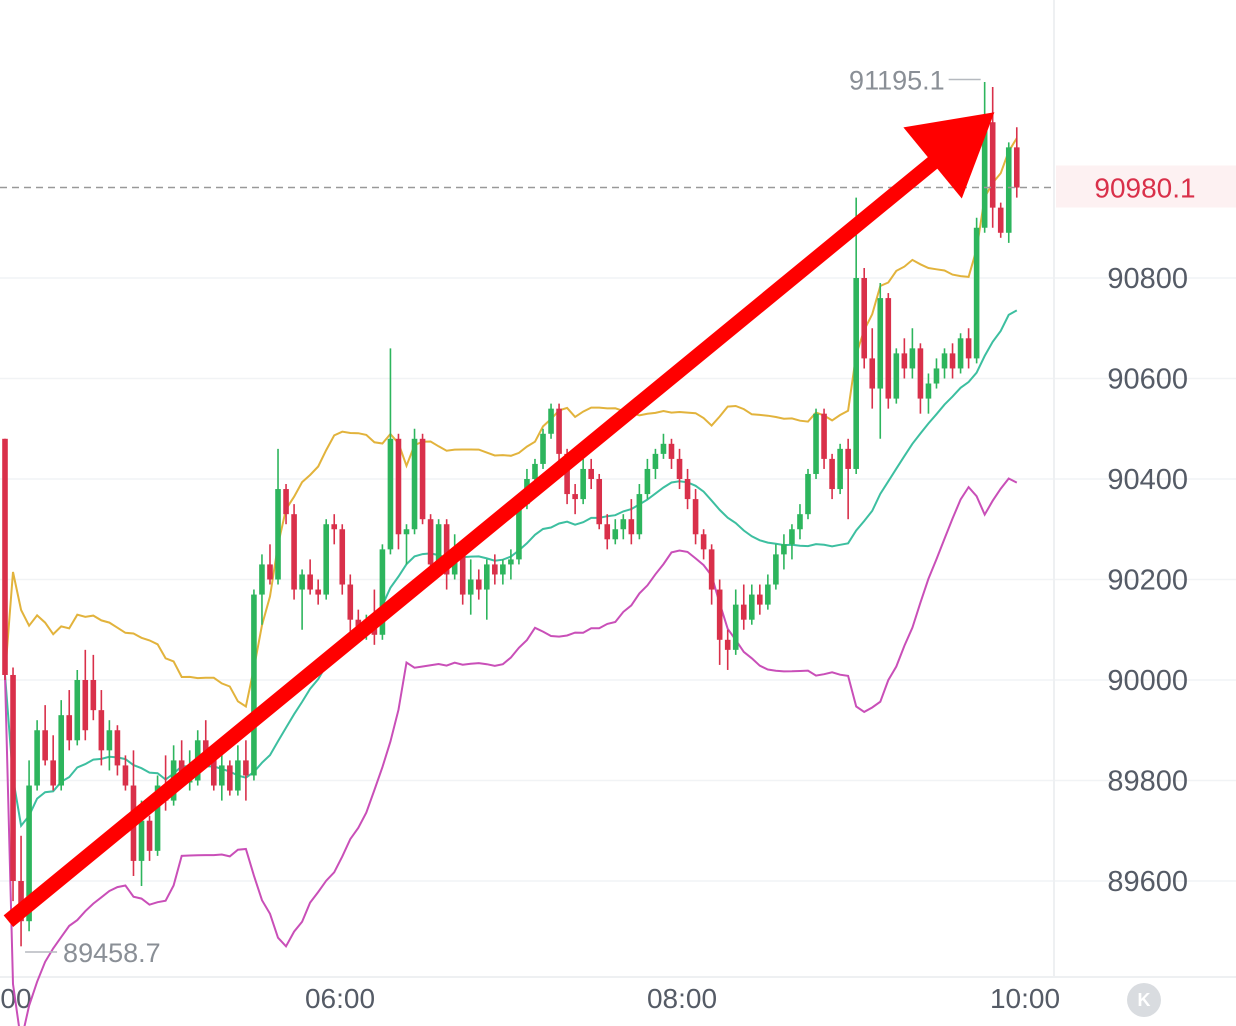  I want to click on y-tick-label: 90600, so click(1147, 380).